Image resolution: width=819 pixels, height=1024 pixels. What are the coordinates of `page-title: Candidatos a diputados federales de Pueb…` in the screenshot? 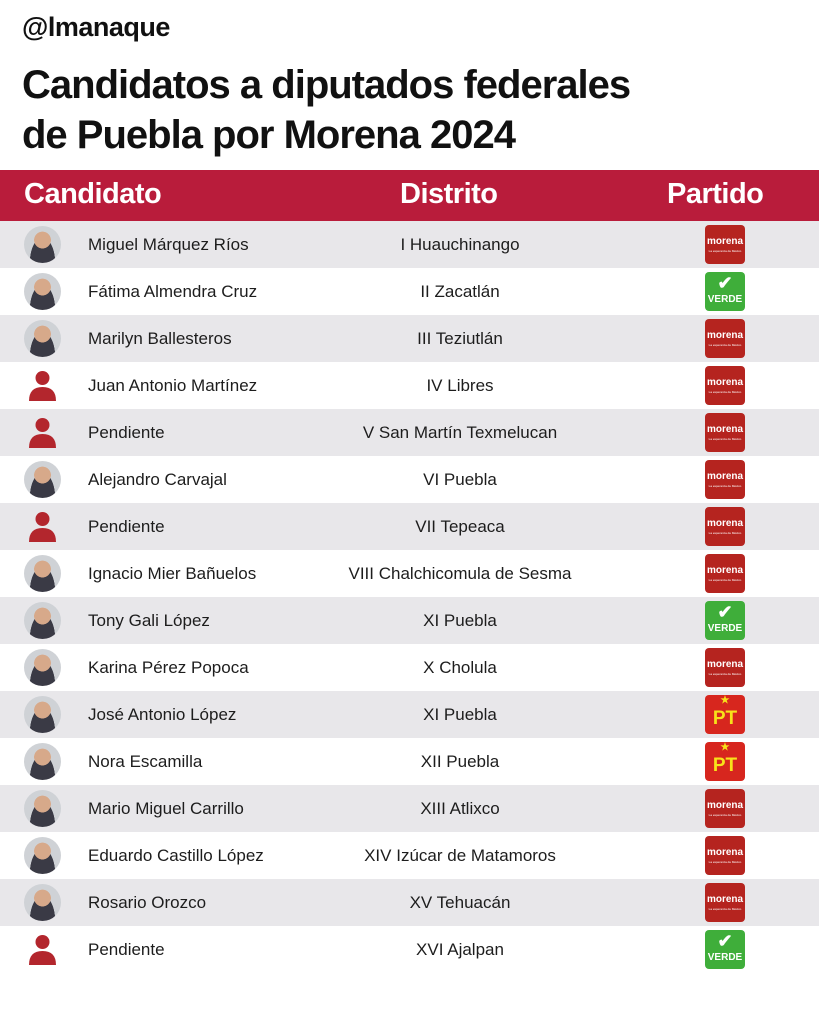 It's located at (326, 110).